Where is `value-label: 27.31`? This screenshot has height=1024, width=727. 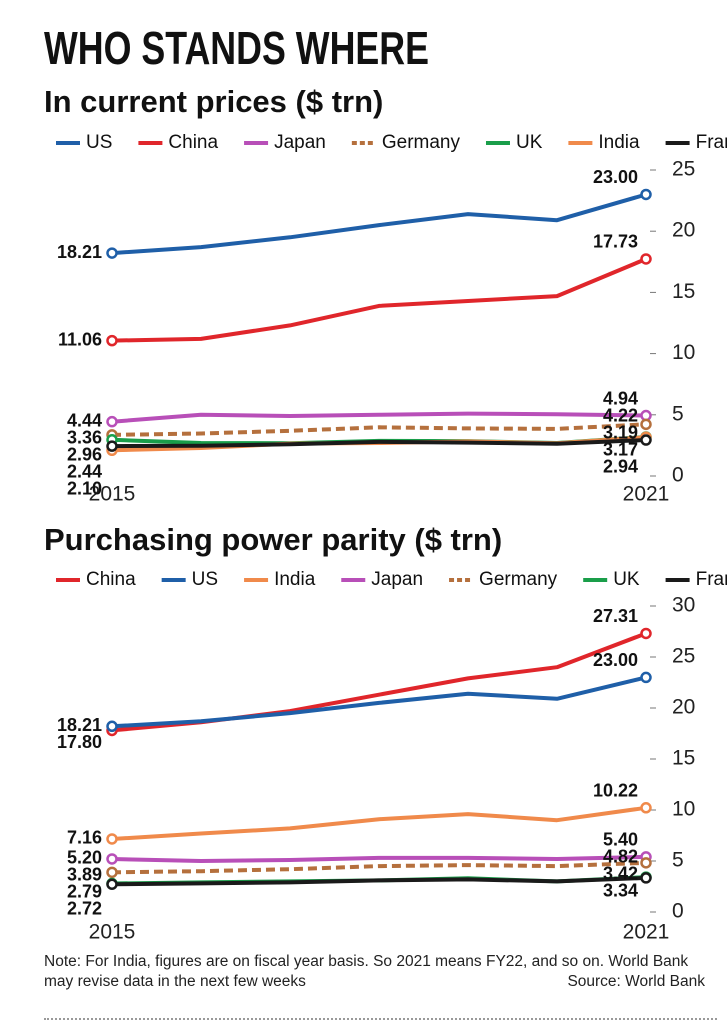 value-label: 27.31 is located at coordinates (615, 616).